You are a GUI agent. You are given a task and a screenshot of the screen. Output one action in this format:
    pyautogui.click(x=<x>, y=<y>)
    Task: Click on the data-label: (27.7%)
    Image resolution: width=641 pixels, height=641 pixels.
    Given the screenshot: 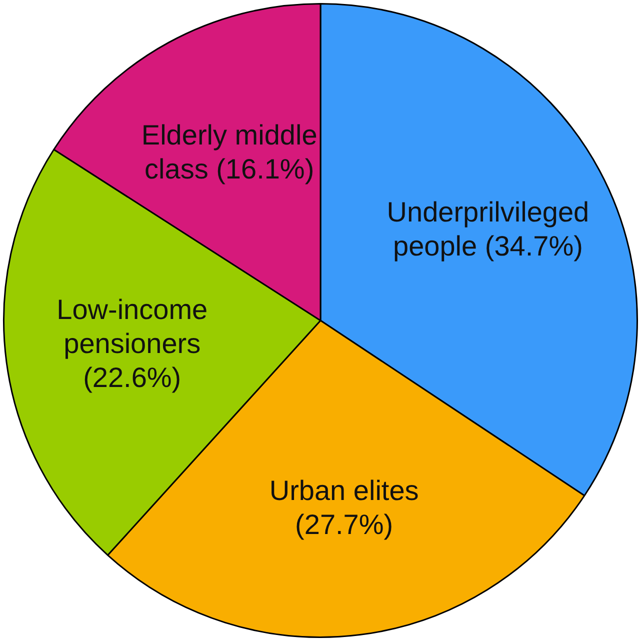 What is the action you would take?
    pyautogui.click(x=344, y=524)
    